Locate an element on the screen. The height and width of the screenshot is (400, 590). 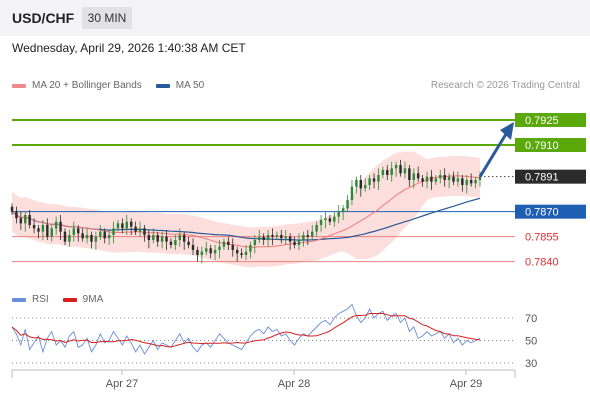
last-price-label: 0.7891 is located at coordinates (542, 178).